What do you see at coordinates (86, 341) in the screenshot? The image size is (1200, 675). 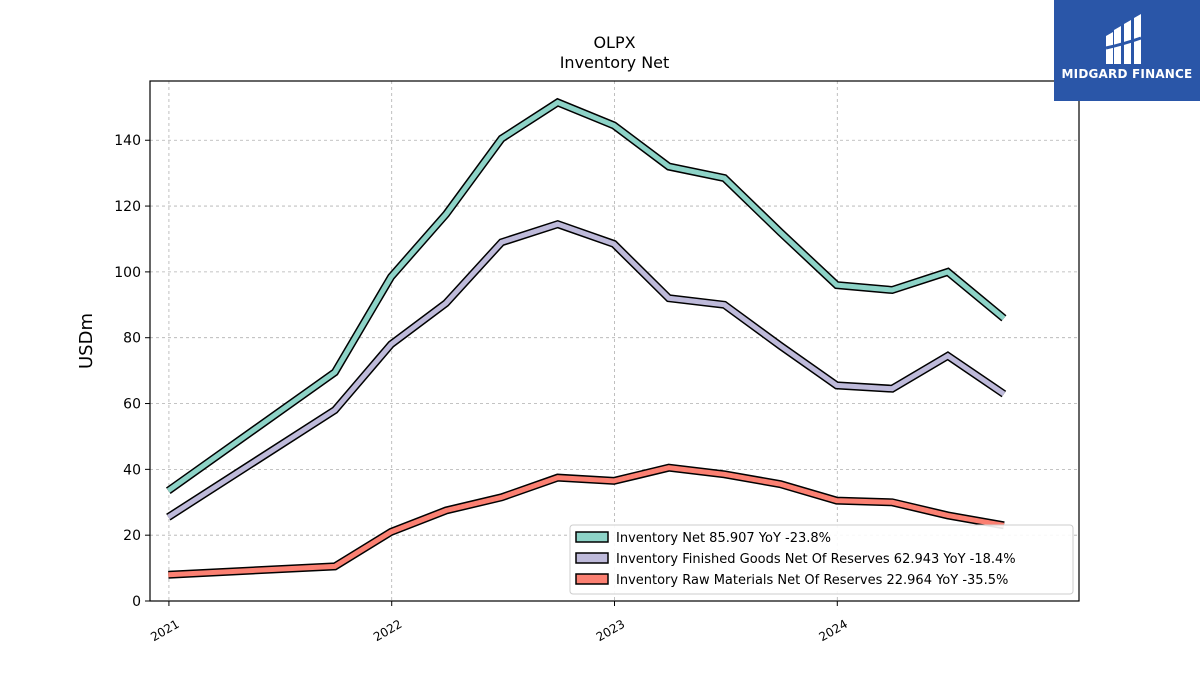 I see `y-axis-label: USDm` at bounding box center [86, 341].